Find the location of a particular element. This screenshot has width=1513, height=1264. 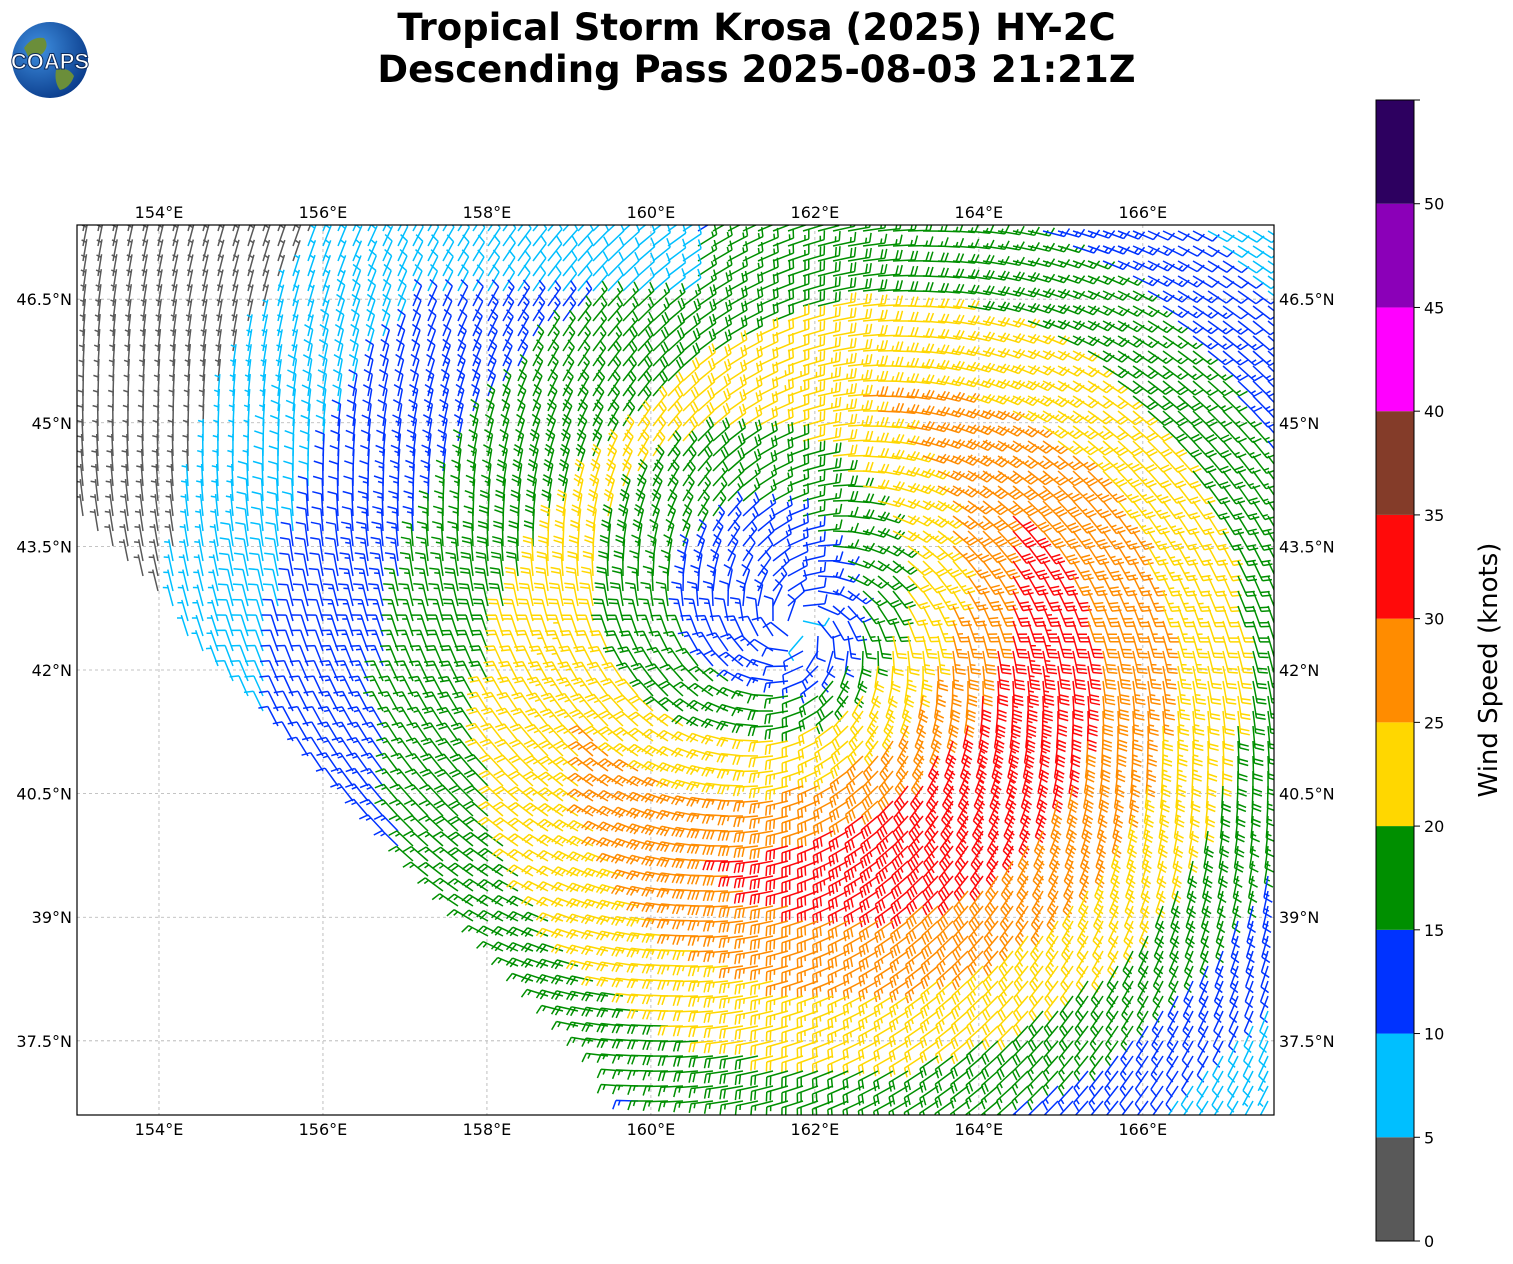

lon-tick-label-bottom: 156°E is located at coordinates (323, 1129).